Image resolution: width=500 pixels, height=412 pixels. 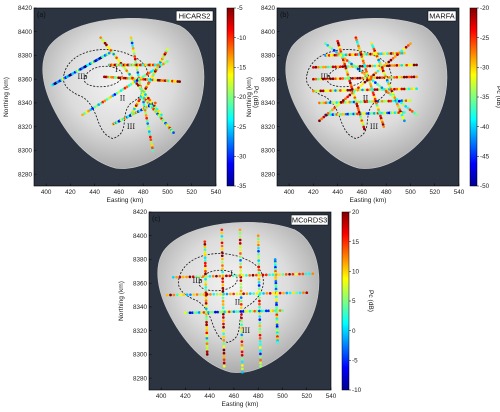 I want to click on colorbar, so click(x=345, y=301).